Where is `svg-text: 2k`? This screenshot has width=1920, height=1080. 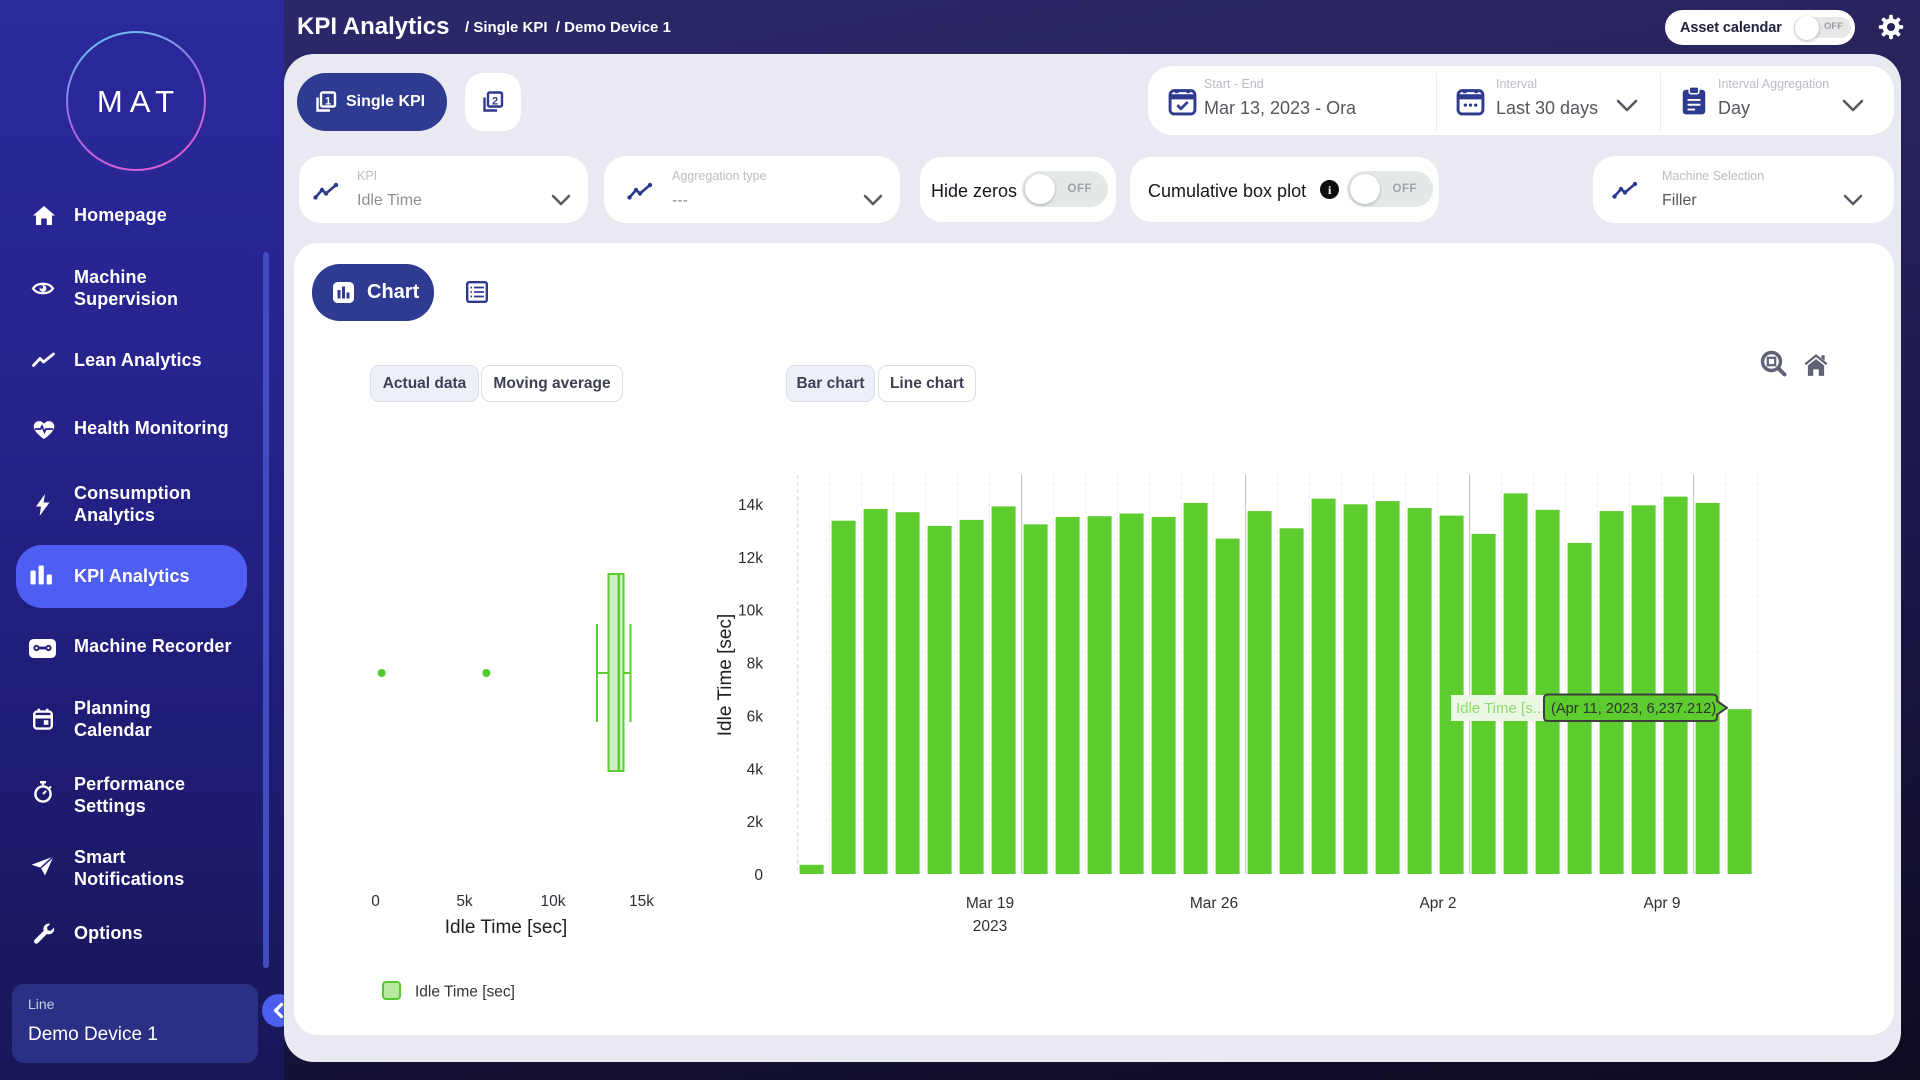
svg-text: 2k is located at coordinates (755, 822).